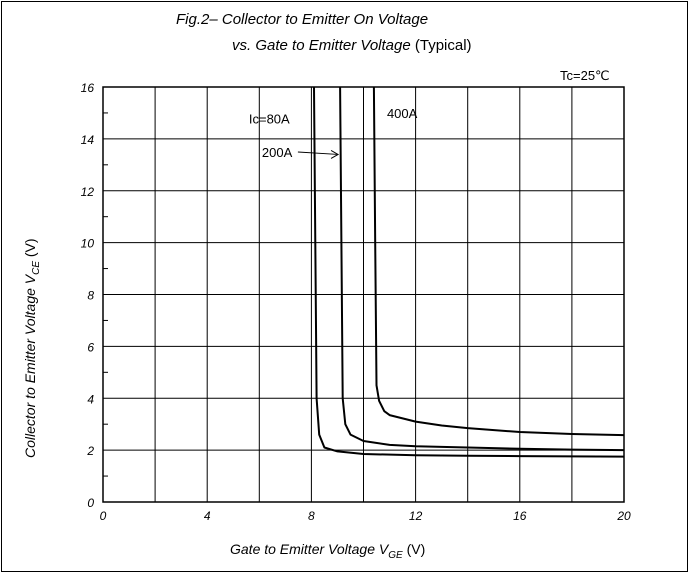  Describe the element at coordinates (402, 113) in the screenshot. I see `curve-label: 400A` at that location.